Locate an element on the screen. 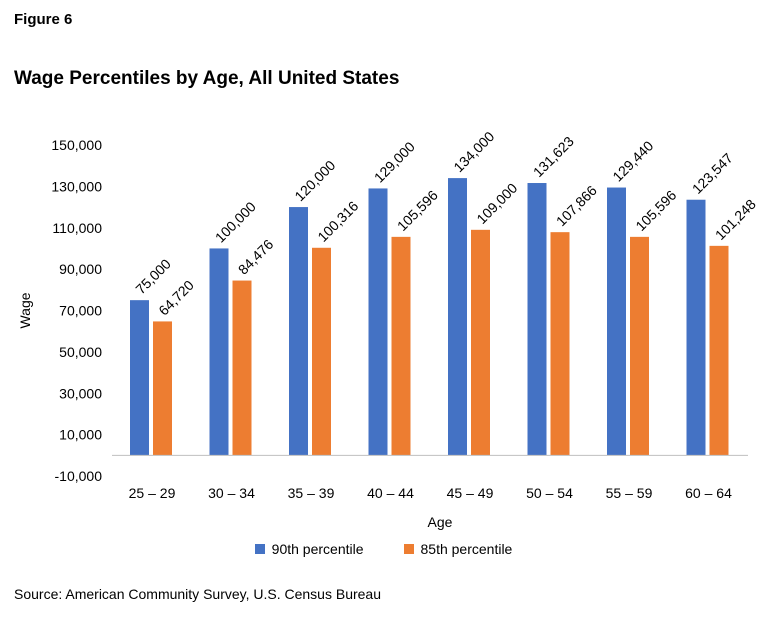 The width and height of the screenshot is (767, 619). x-tick-label: 45 – 49 is located at coordinates (470, 493).